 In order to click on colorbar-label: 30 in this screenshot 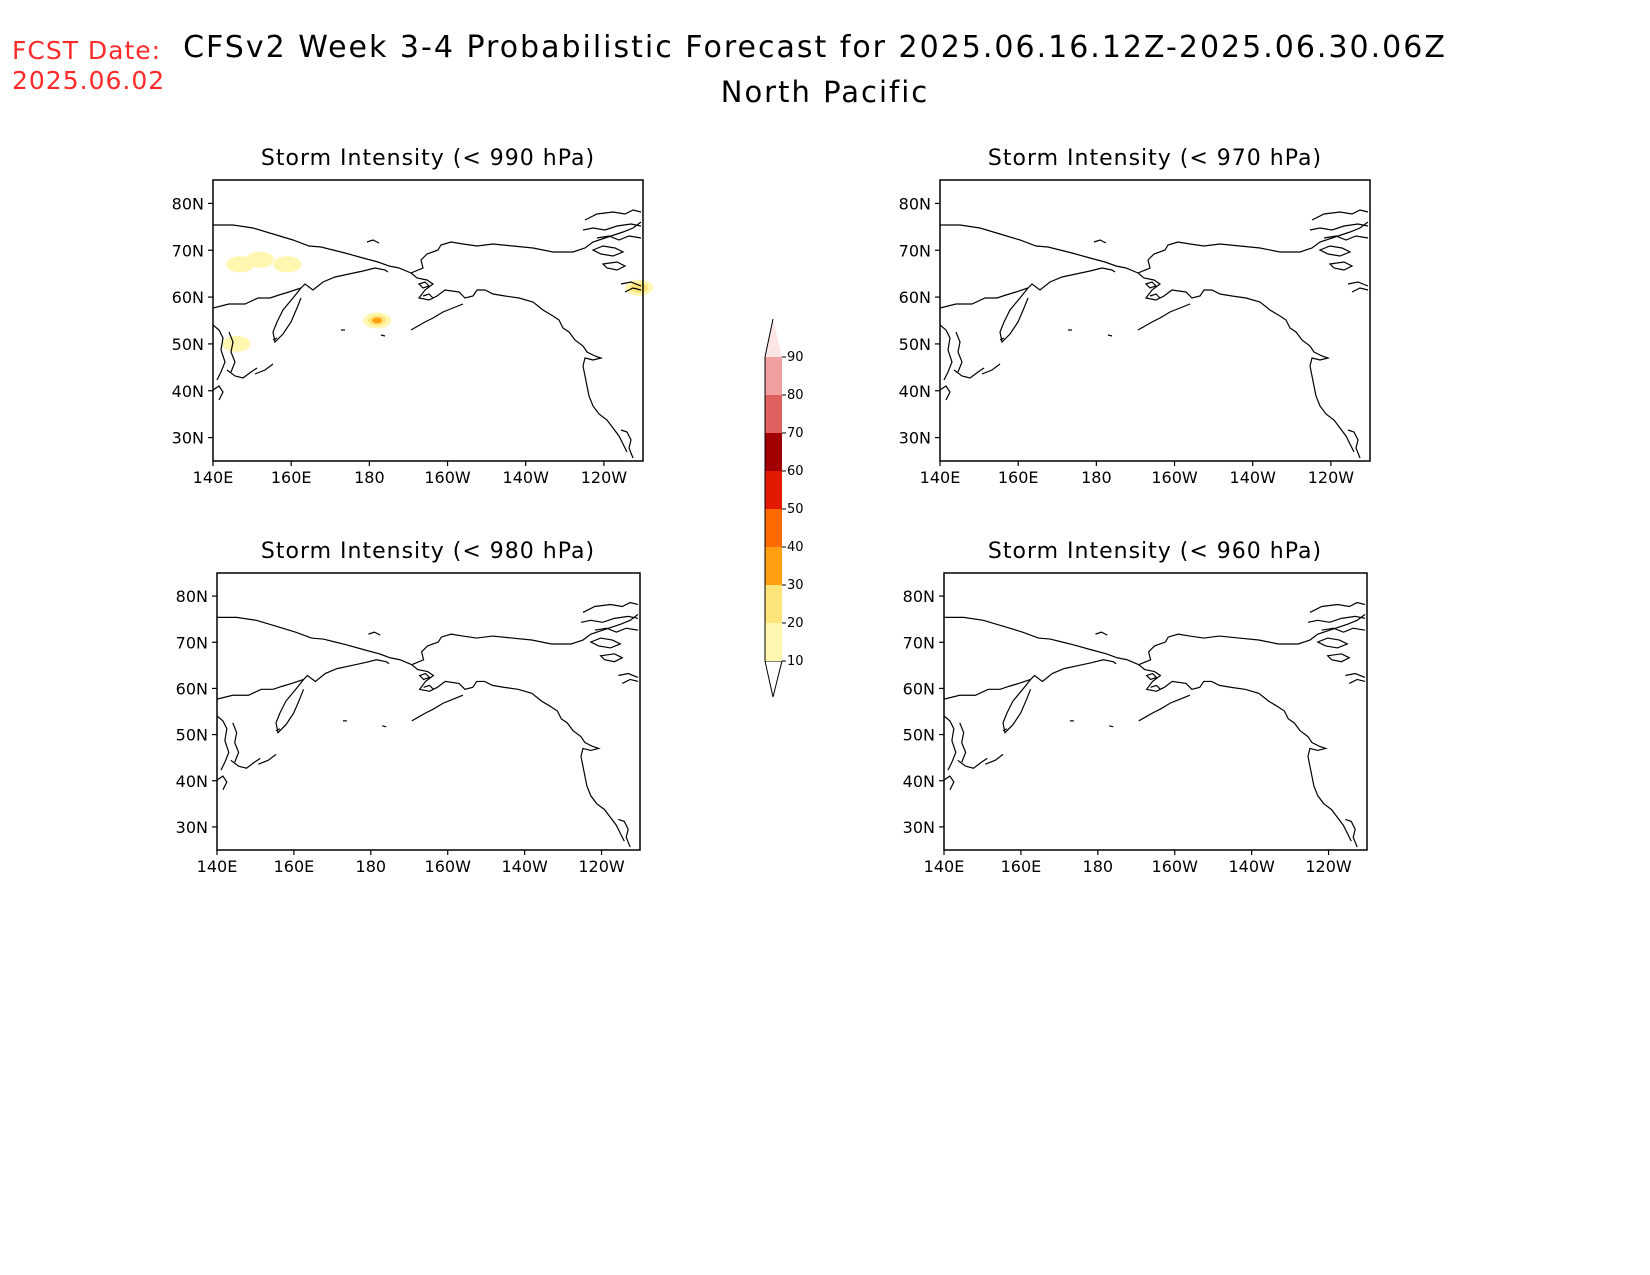, I will do `click(795, 585)`.